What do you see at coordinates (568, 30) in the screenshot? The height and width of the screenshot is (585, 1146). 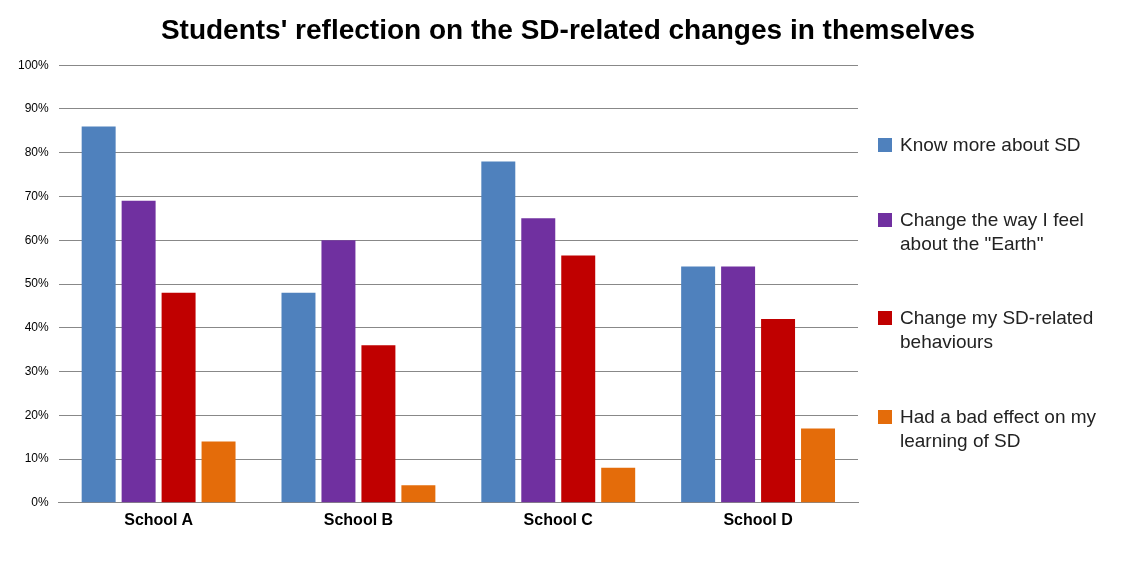 I see `chart-title: Students' reflection on the SD-related changes in themselves` at bounding box center [568, 30].